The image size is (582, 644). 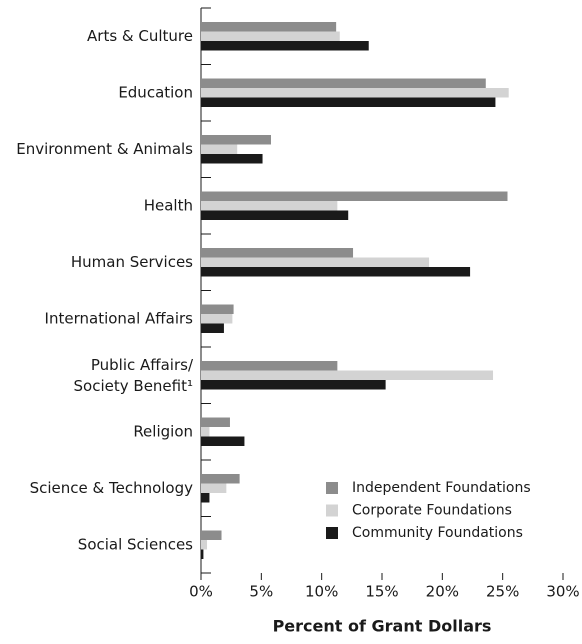 I want to click on y-tick-label: Social Sciences, so click(x=135, y=544).